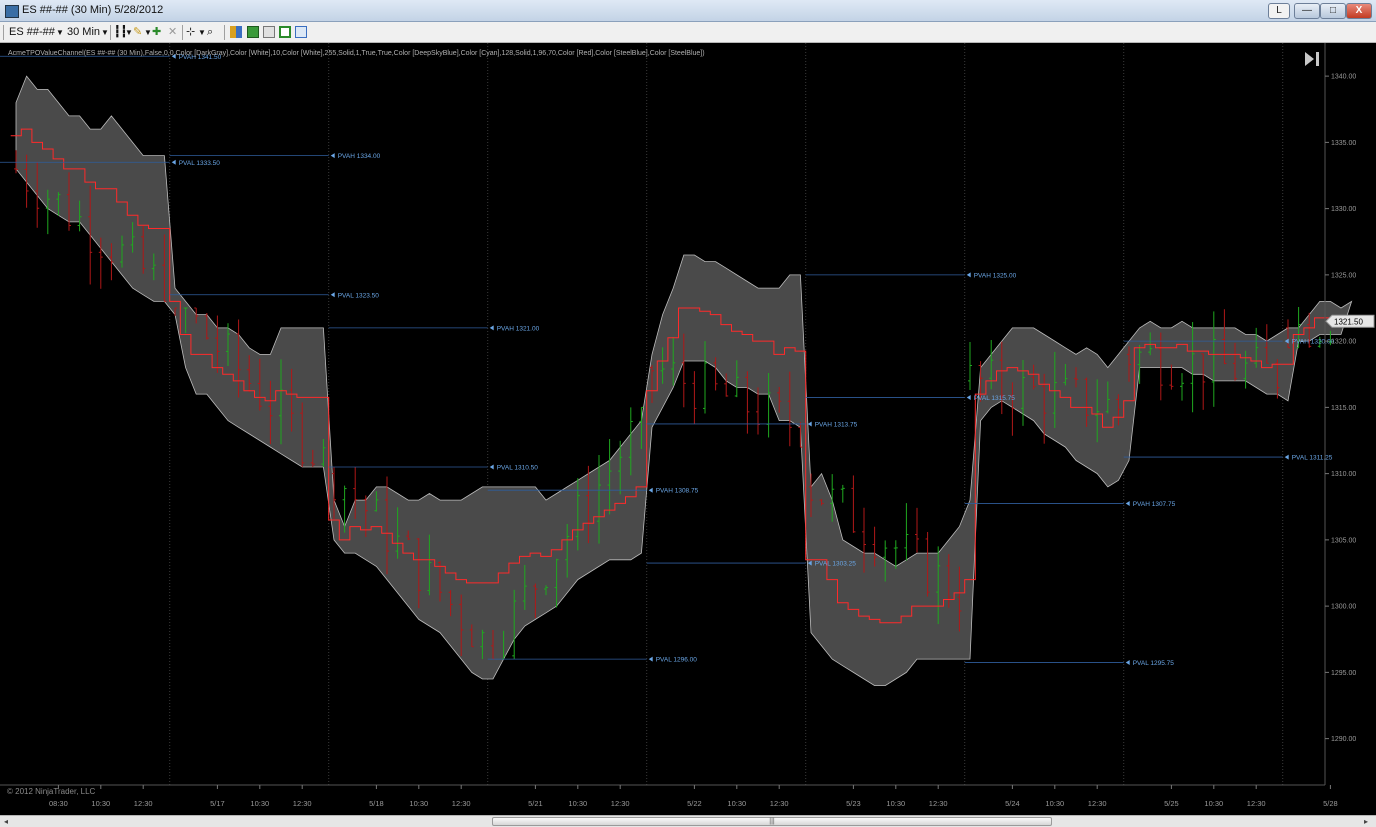 Image resolution: width=1376 pixels, height=827 pixels. I want to click on price-tick-label: 1295.00, so click(1343, 673).